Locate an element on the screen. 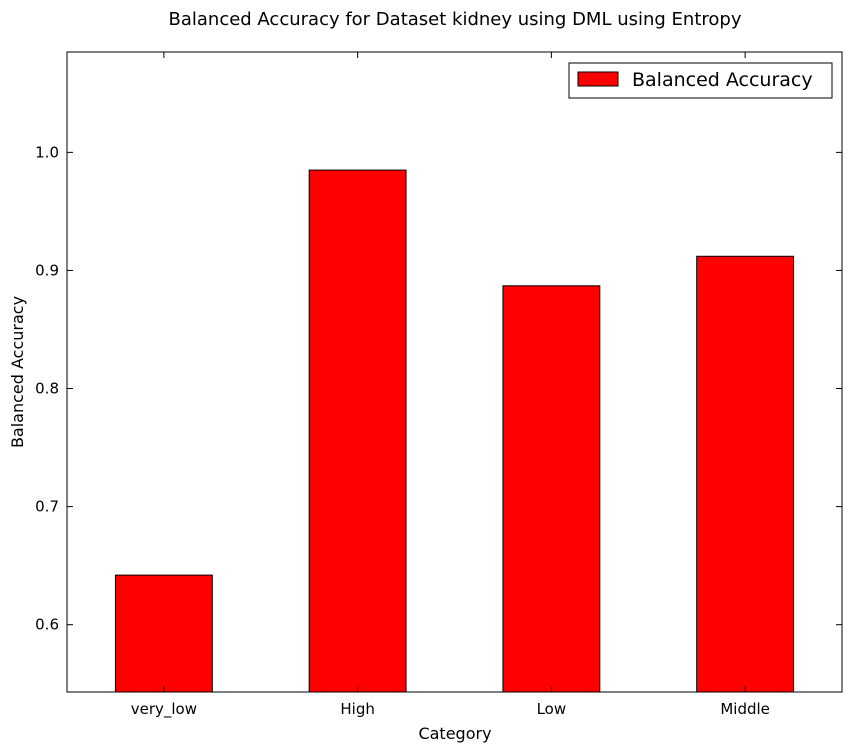 The image size is (852, 752). legend-label: Balanced Accuracy is located at coordinates (722, 80).